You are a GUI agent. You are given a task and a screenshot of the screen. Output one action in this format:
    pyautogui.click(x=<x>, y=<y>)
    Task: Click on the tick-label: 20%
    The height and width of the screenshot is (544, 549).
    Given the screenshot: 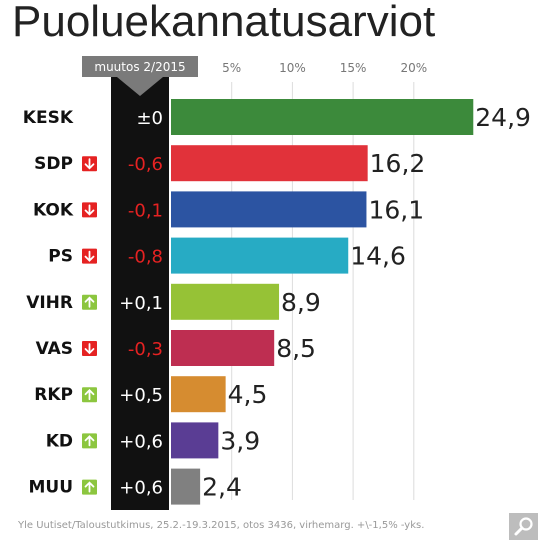 What is the action you would take?
    pyautogui.click(x=413, y=68)
    